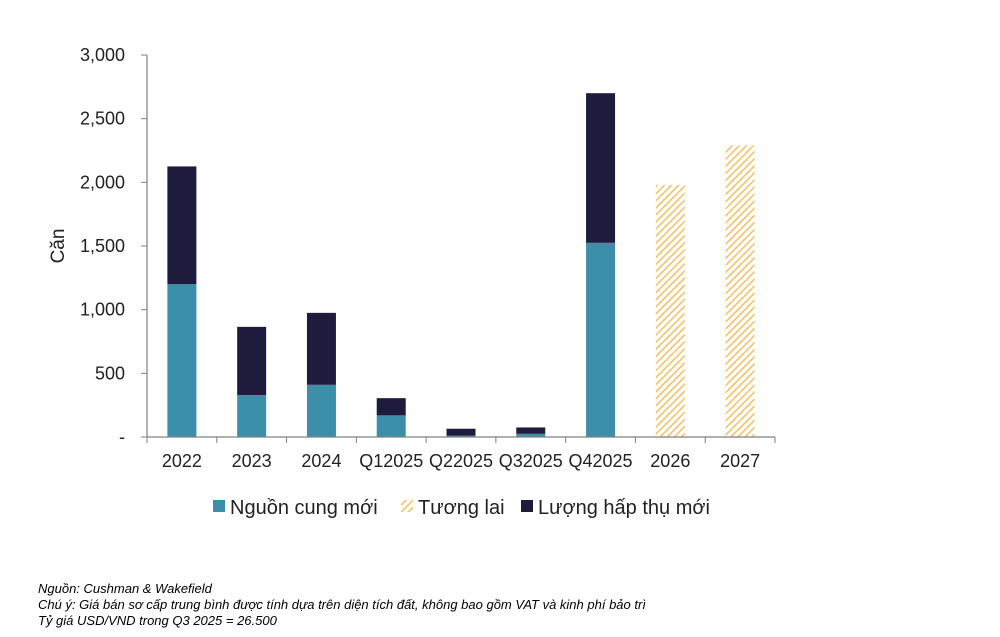 Image resolution: width=1000 pixels, height=637 pixels. I want to click on x-tick-label: 2022, so click(182, 461).